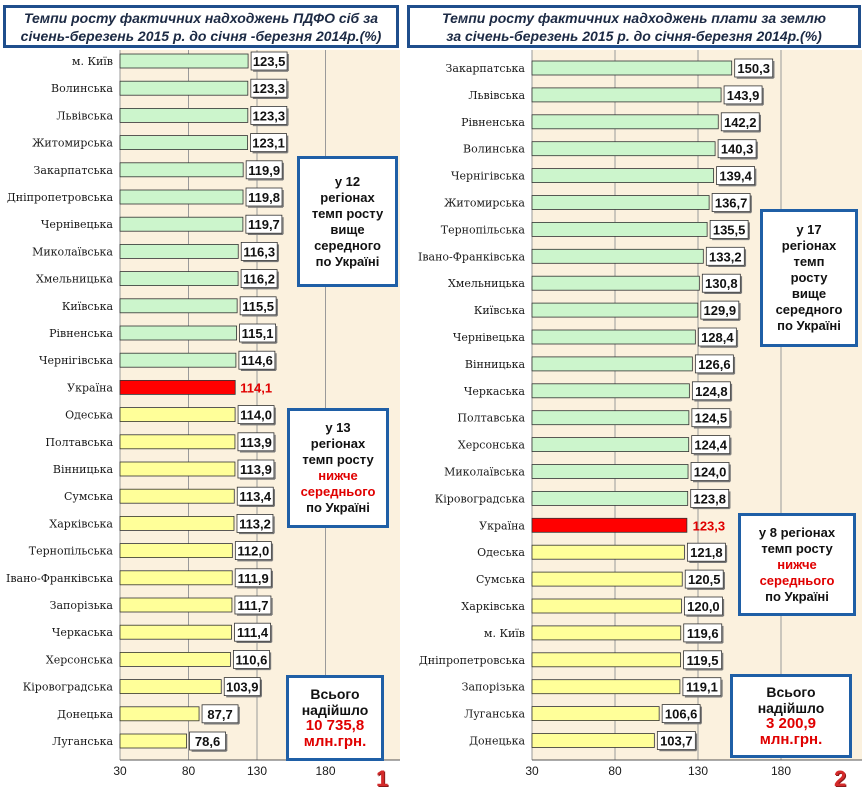 Image resolution: width=864 pixels, height=801 pixels. What do you see at coordinates (71, 551) in the screenshot?
I see `category-label: Тернопільська` at bounding box center [71, 551].